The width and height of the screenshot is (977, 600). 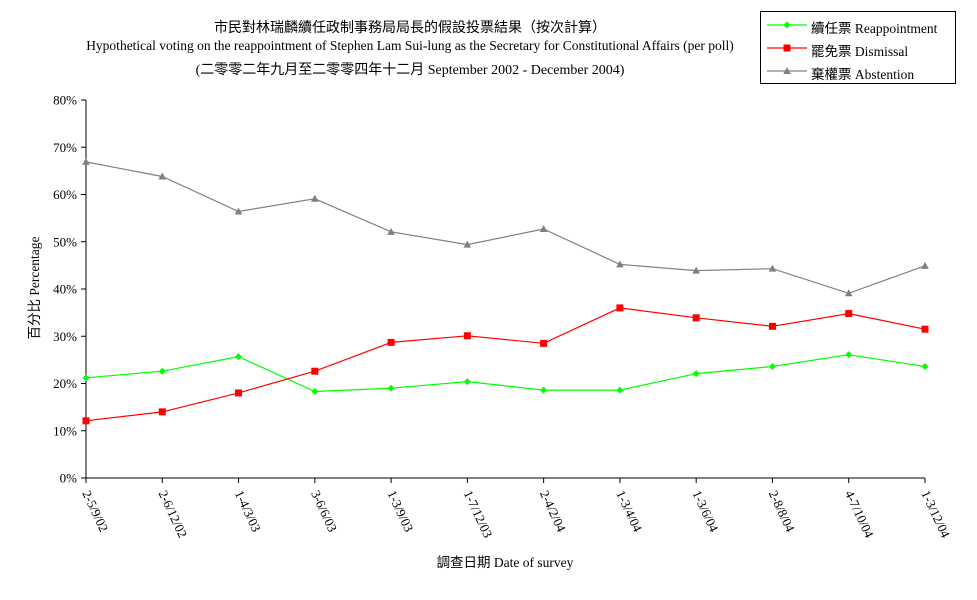 I want to click on y-tick-label: 0%, so click(x=69, y=478).